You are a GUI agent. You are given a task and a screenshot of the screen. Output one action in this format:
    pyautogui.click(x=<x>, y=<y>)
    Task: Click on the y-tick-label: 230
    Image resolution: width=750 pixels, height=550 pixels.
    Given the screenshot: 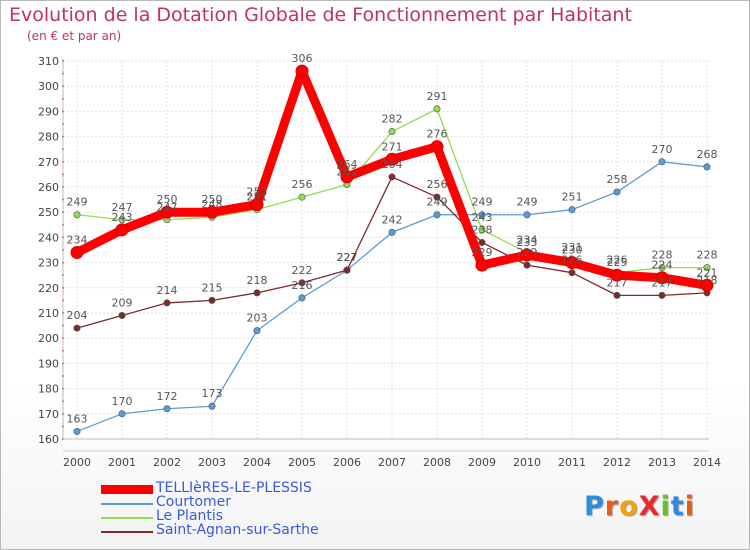 What is the action you would take?
    pyautogui.click(x=48, y=263)
    